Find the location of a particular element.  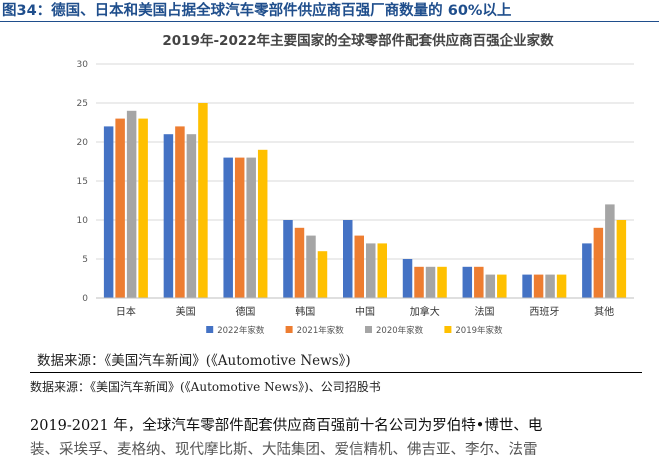

y-tick-label: 20 is located at coordinates (83, 143).